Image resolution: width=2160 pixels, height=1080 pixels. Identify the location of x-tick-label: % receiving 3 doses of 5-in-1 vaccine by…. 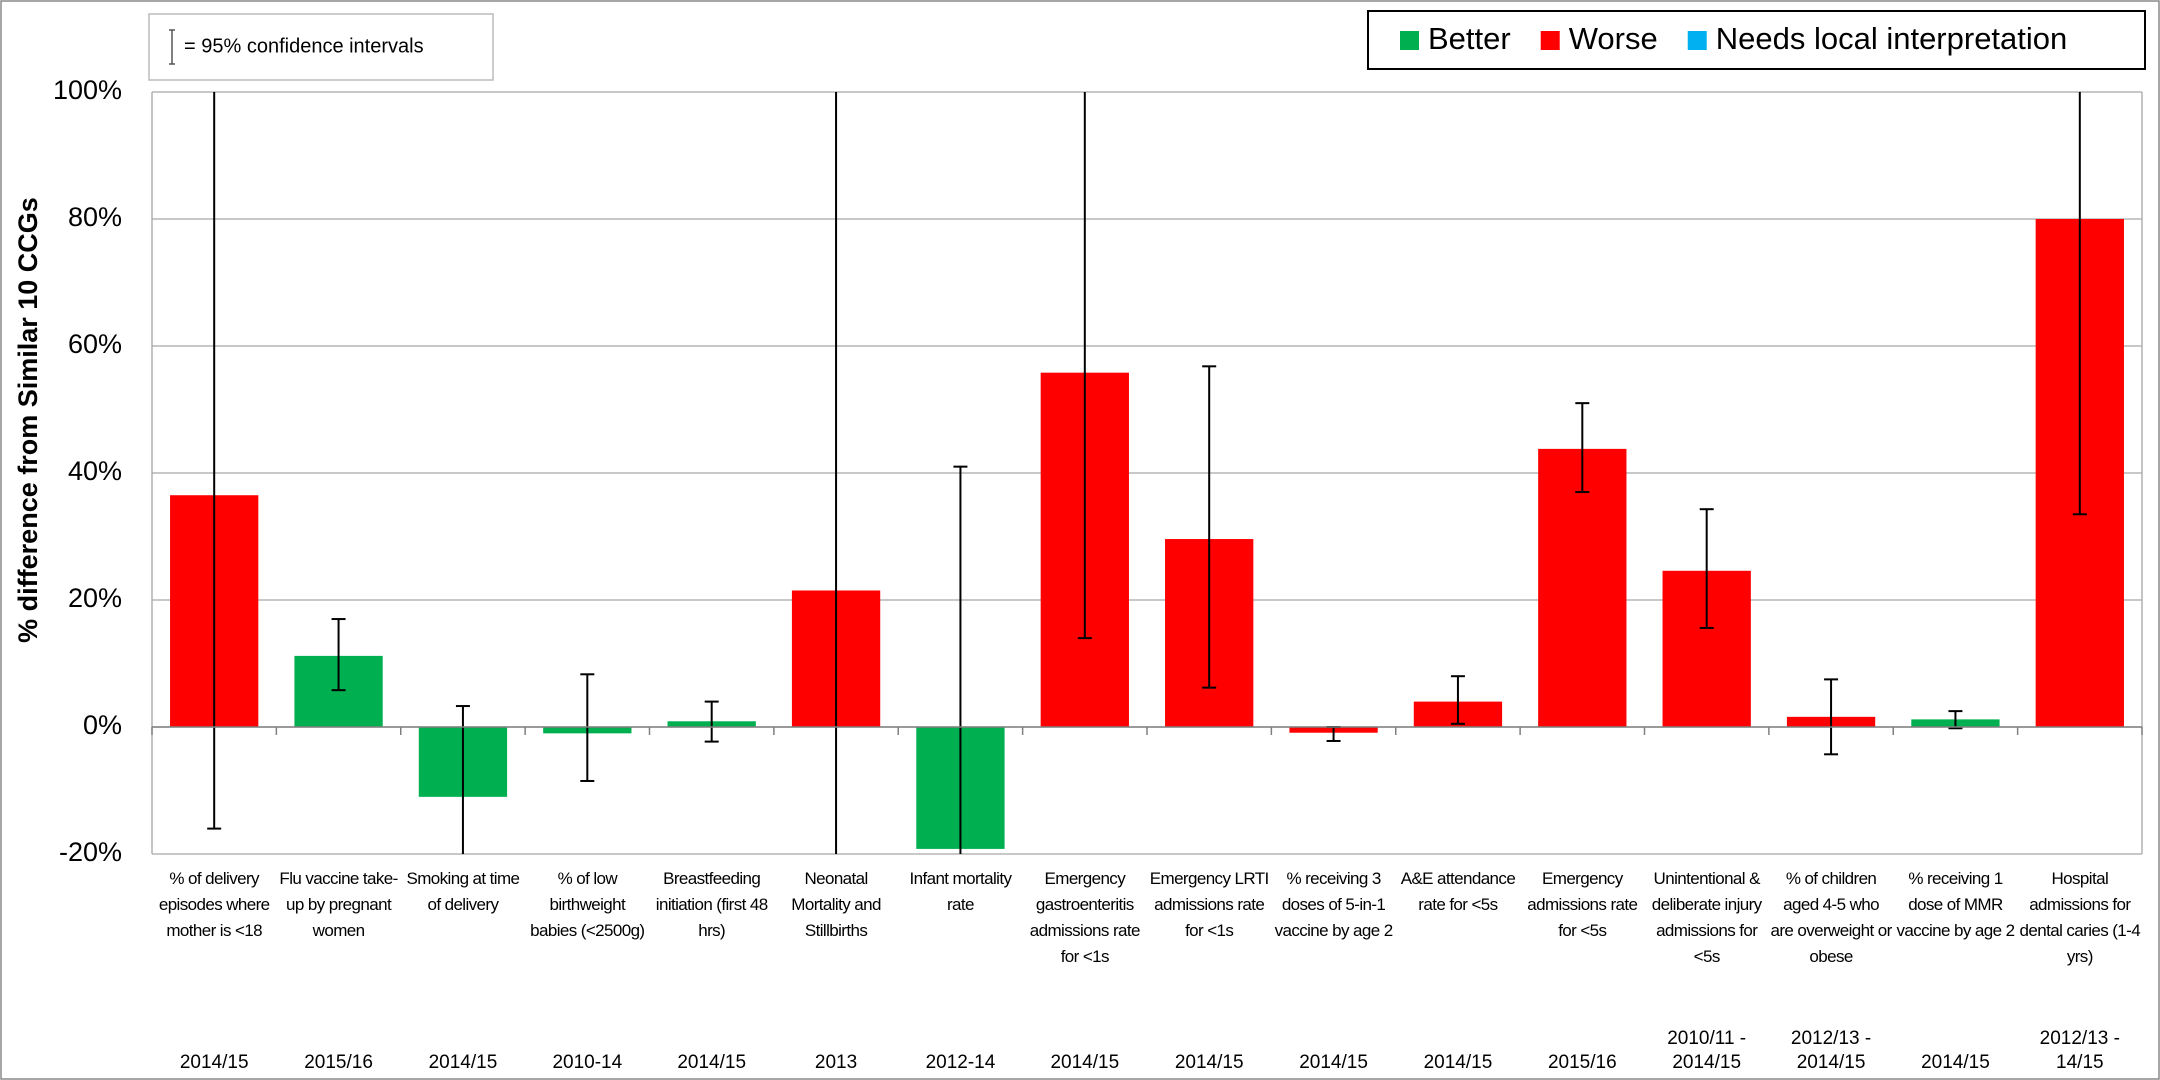
(1334, 904).